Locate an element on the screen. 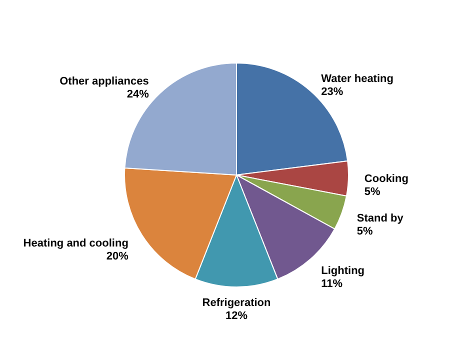  data-label: 24% is located at coordinates (138, 94).